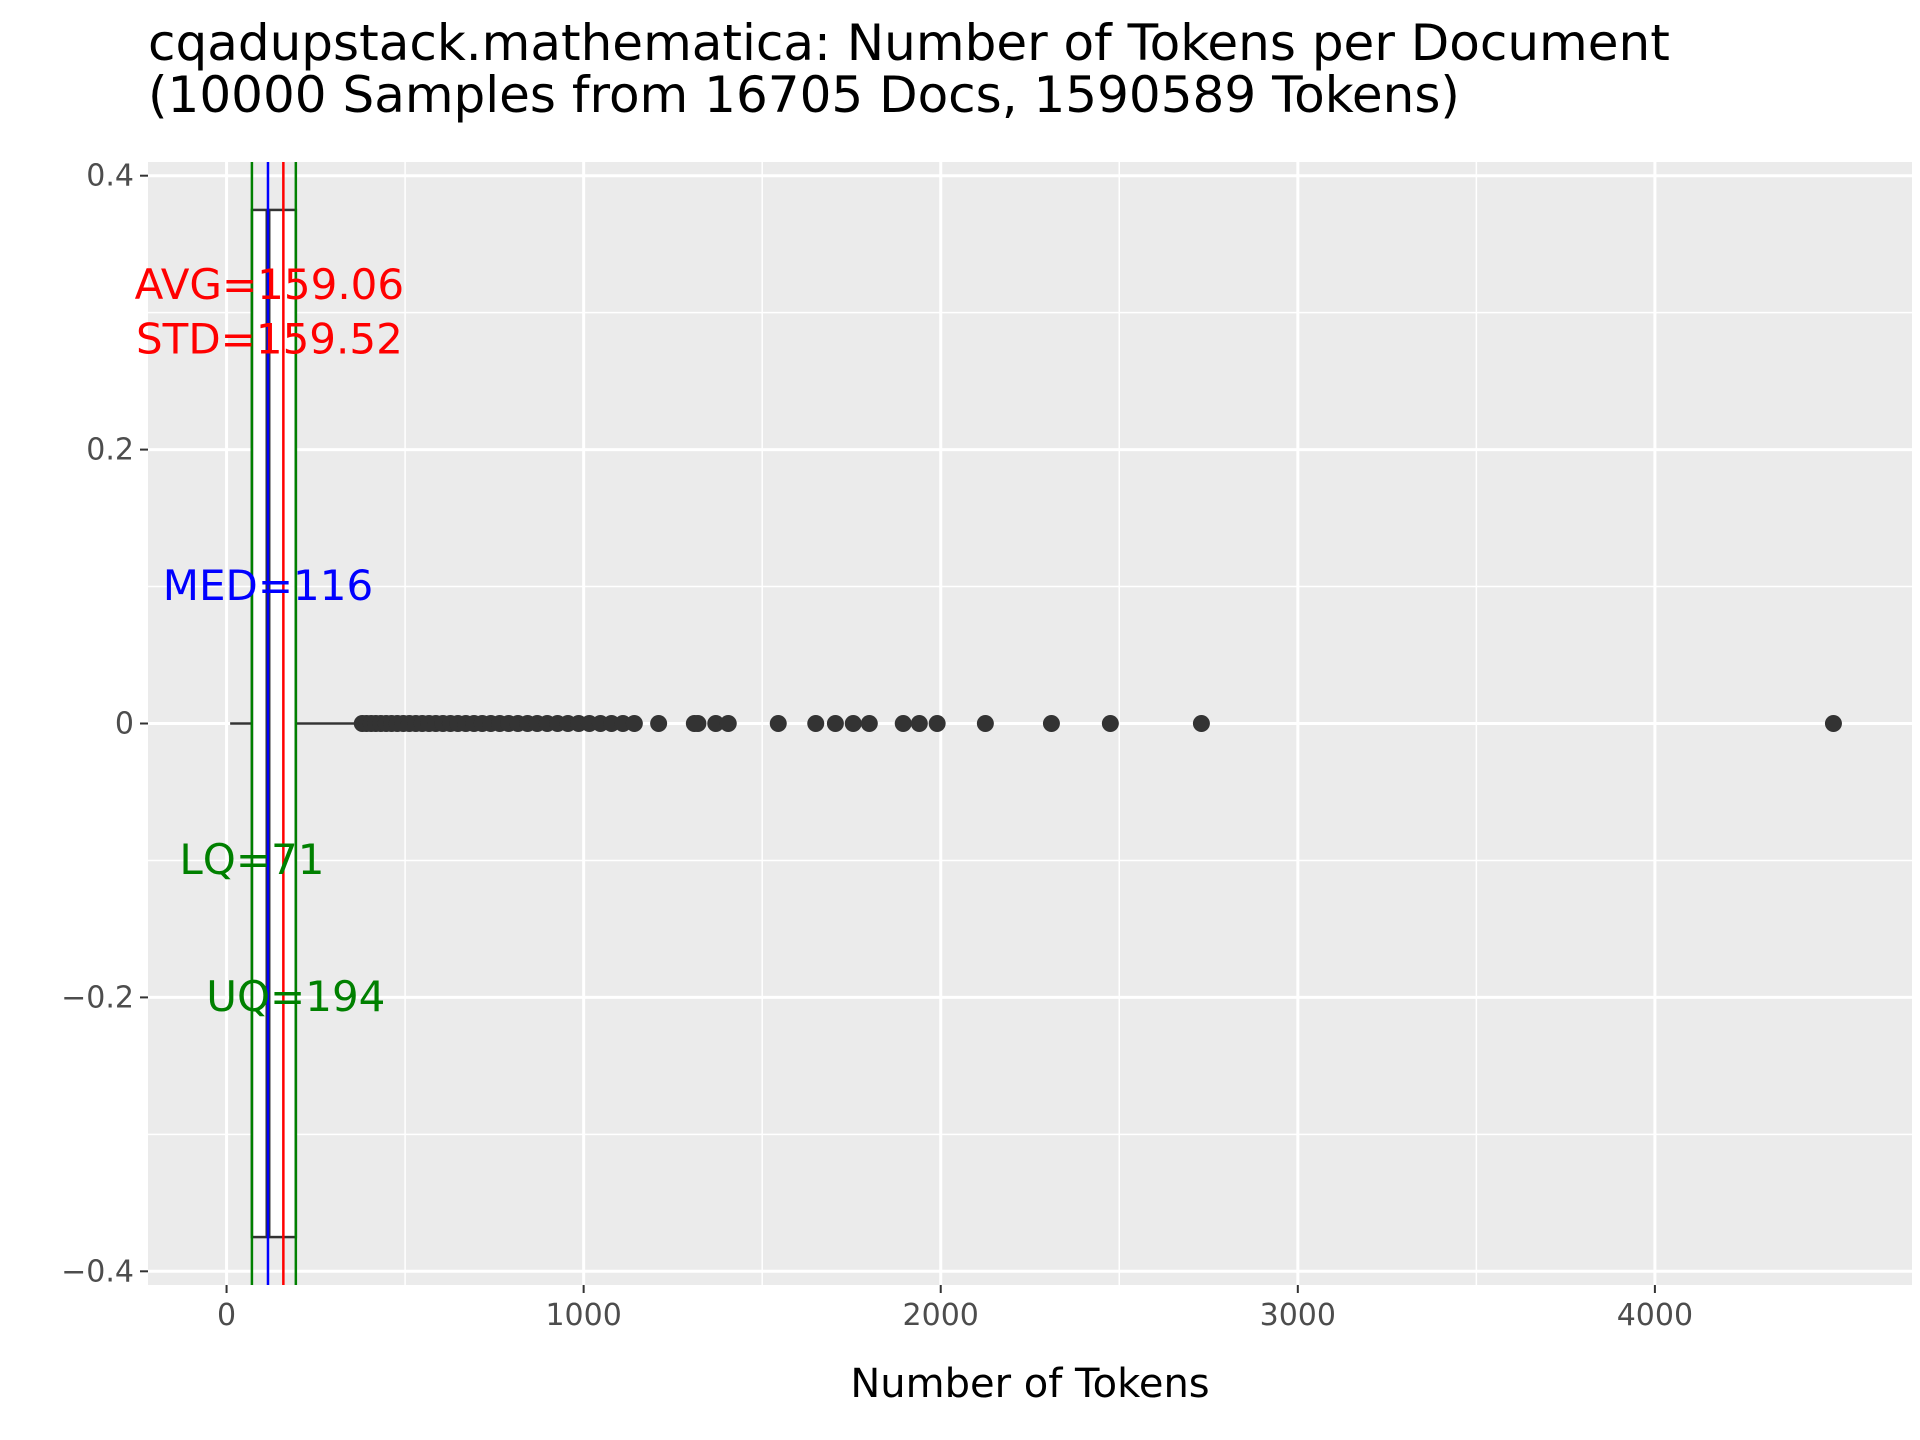 The image size is (1920, 1440). Describe the element at coordinates (110, 450) in the screenshot. I see `y-tick-label: 0.2` at that location.